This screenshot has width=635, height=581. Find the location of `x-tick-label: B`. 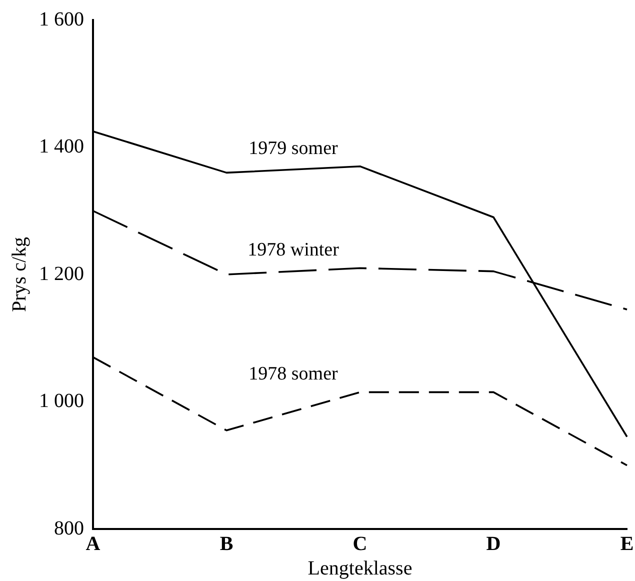

x-tick-label: B is located at coordinates (227, 544).